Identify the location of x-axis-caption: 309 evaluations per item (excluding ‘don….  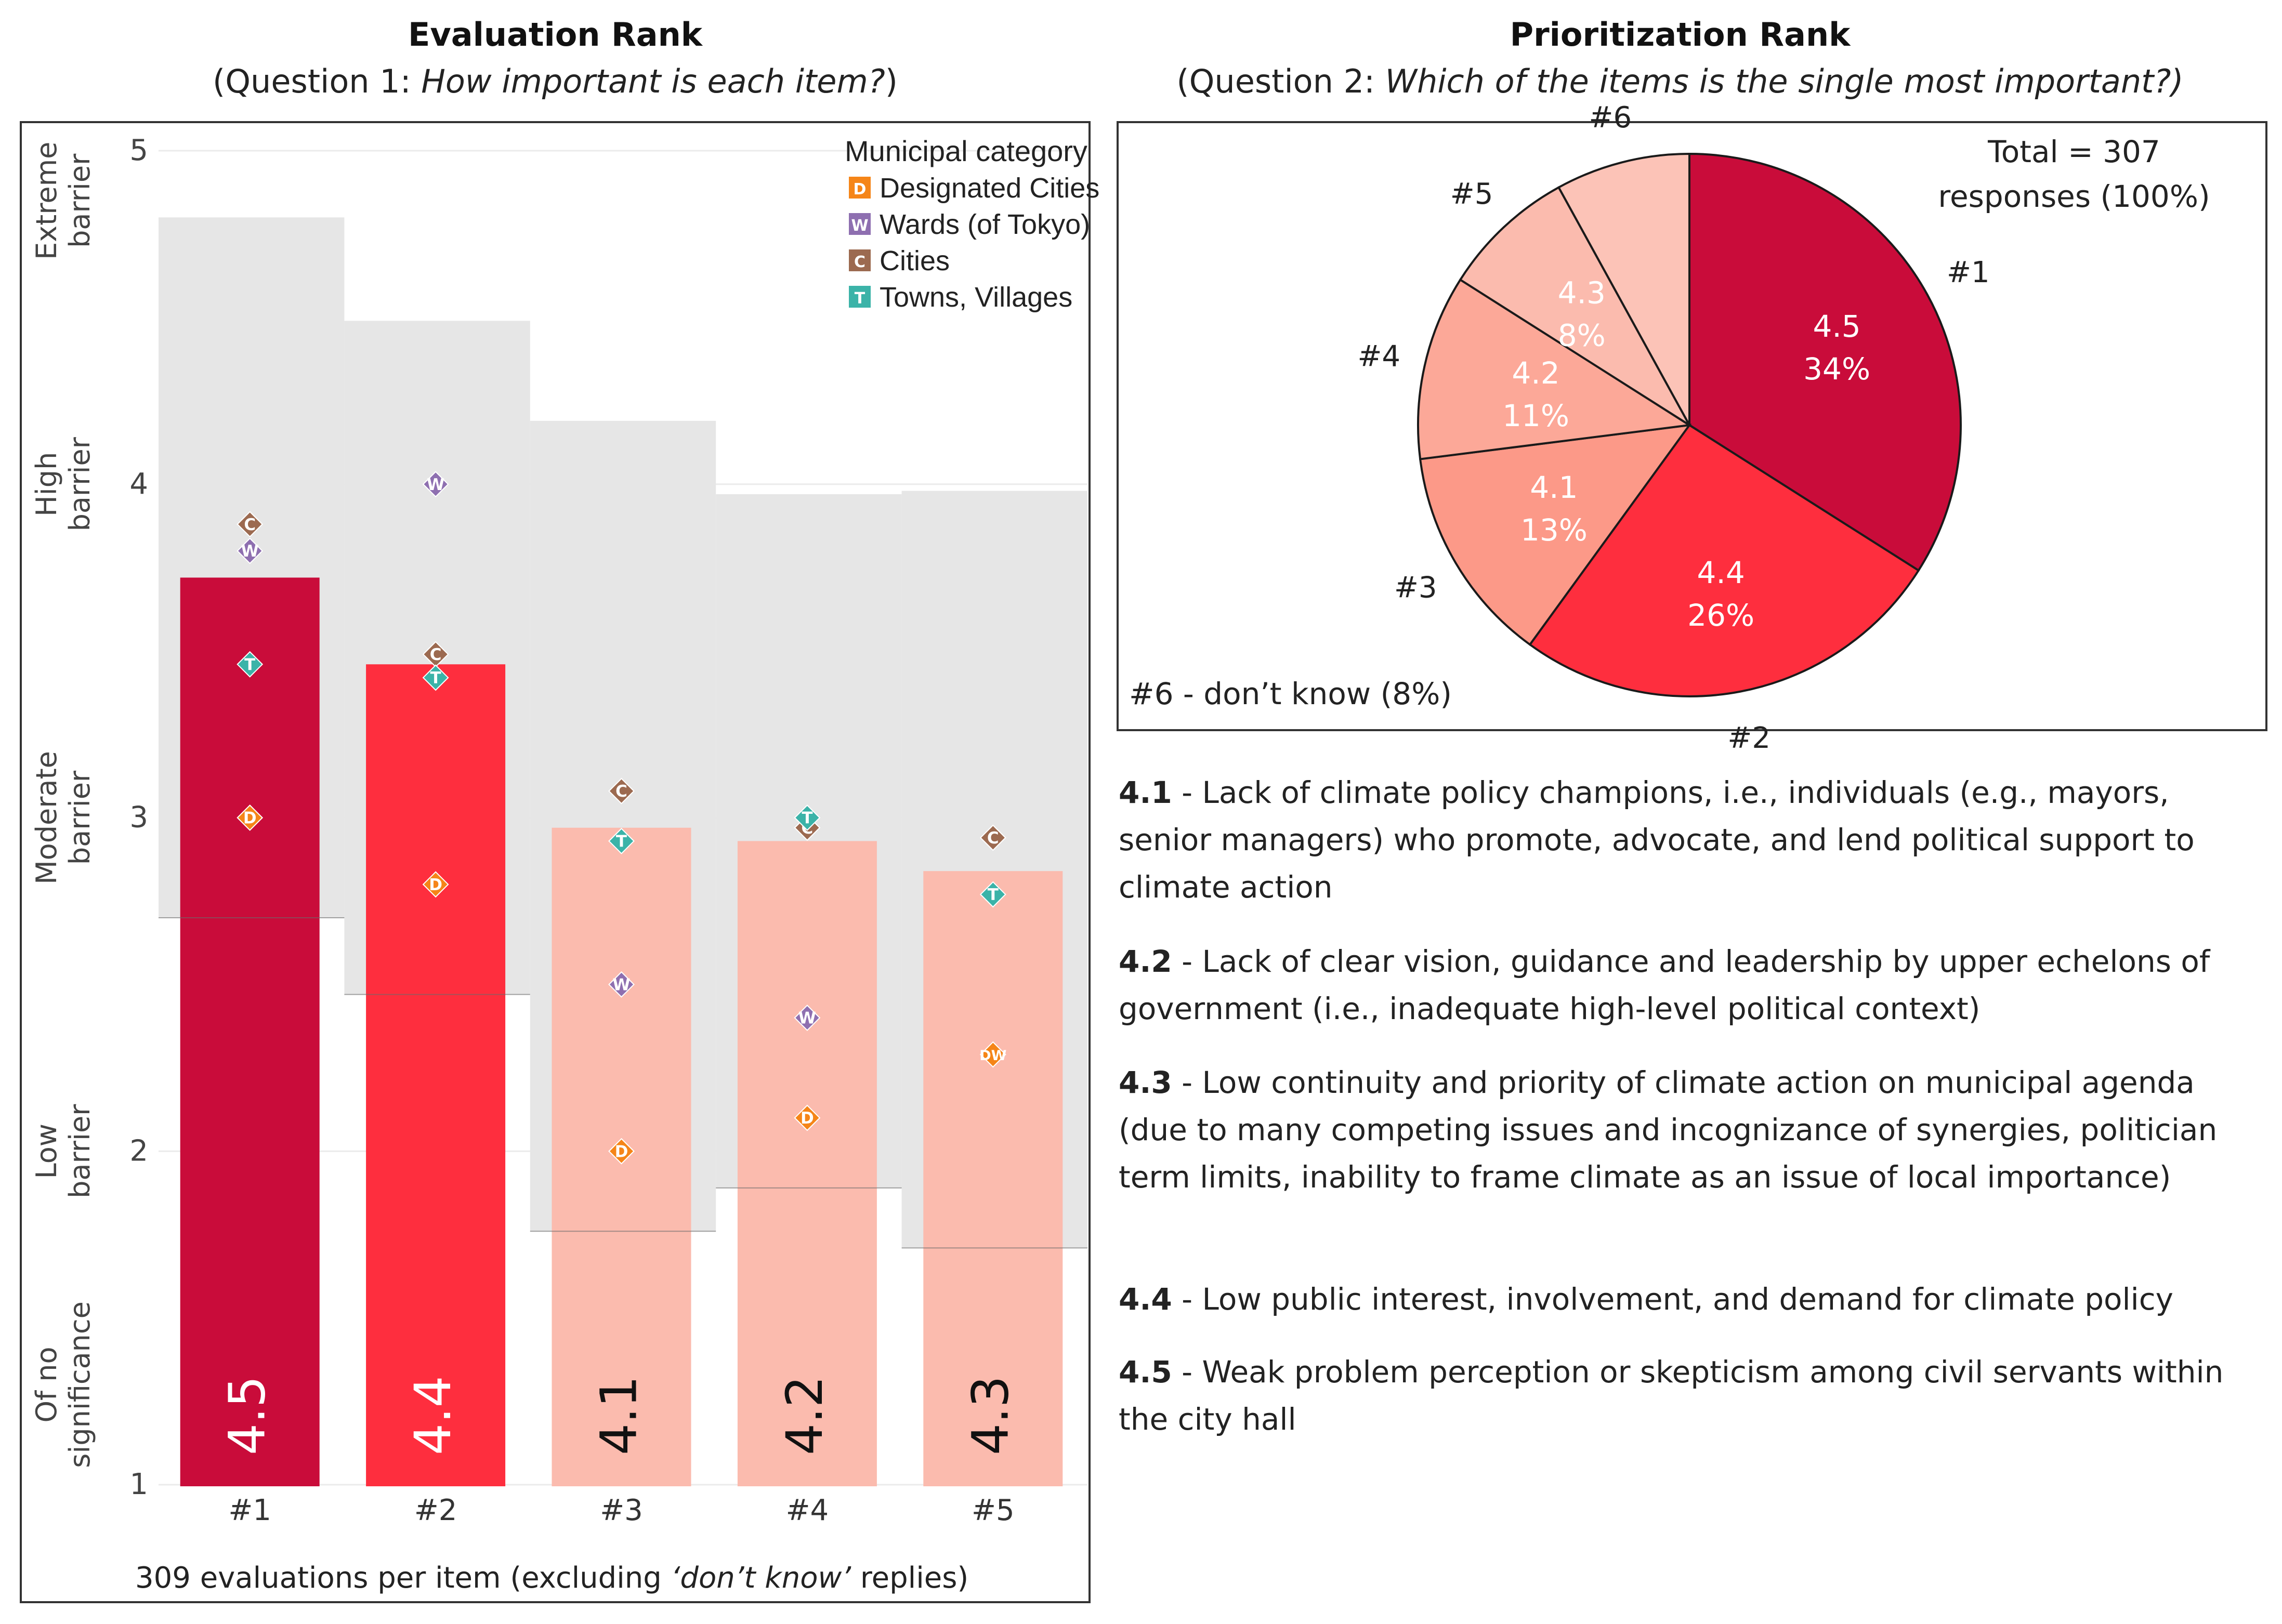
(551, 1578).